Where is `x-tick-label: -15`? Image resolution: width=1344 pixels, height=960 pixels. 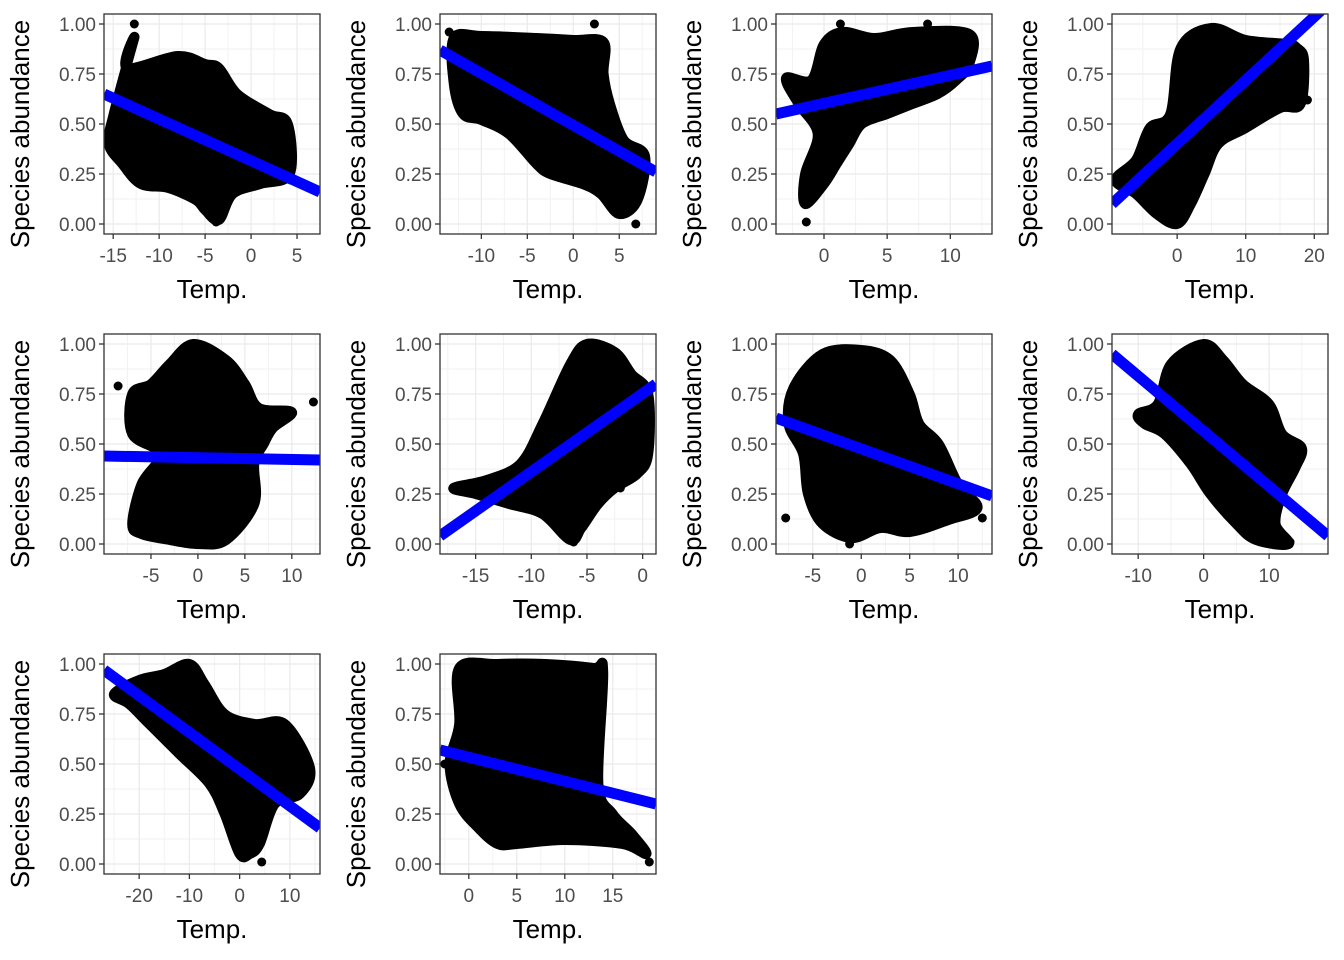 x-tick-label: -15 is located at coordinates (475, 576).